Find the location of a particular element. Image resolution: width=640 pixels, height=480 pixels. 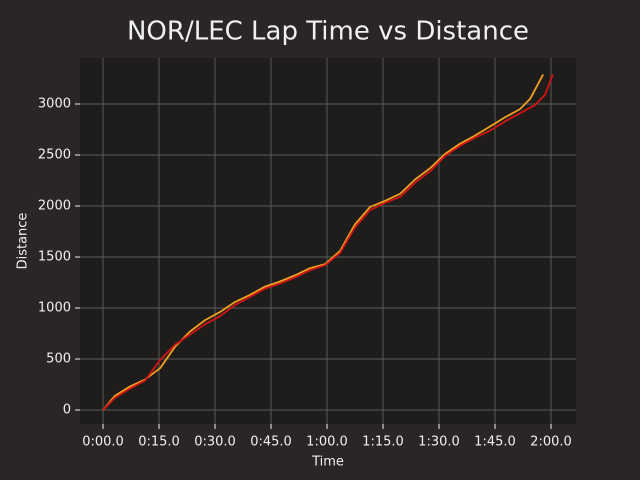

y-tick-label: 500 is located at coordinates (58, 359).